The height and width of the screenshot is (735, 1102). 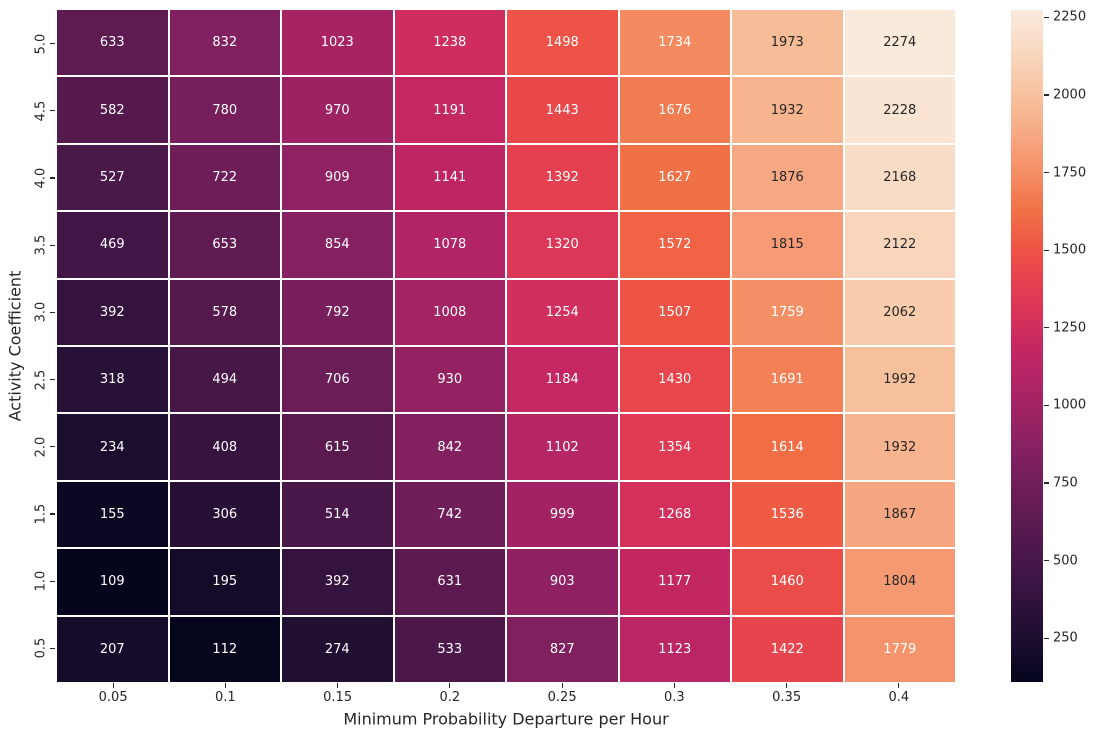 What do you see at coordinates (1070, 328) in the screenshot?
I see `colorbar-tick-label: 1250` at bounding box center [1070, 328].